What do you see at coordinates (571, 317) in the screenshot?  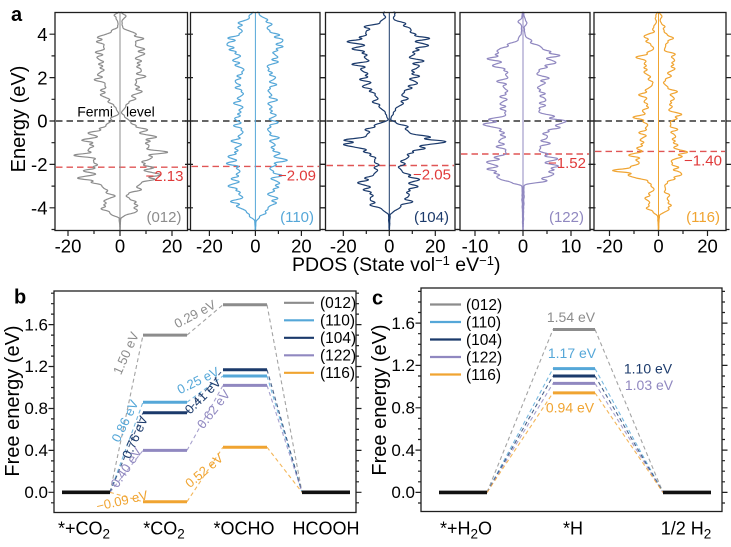 I see `svg-text: 1.54 eV` at bounding box center [571, 317].